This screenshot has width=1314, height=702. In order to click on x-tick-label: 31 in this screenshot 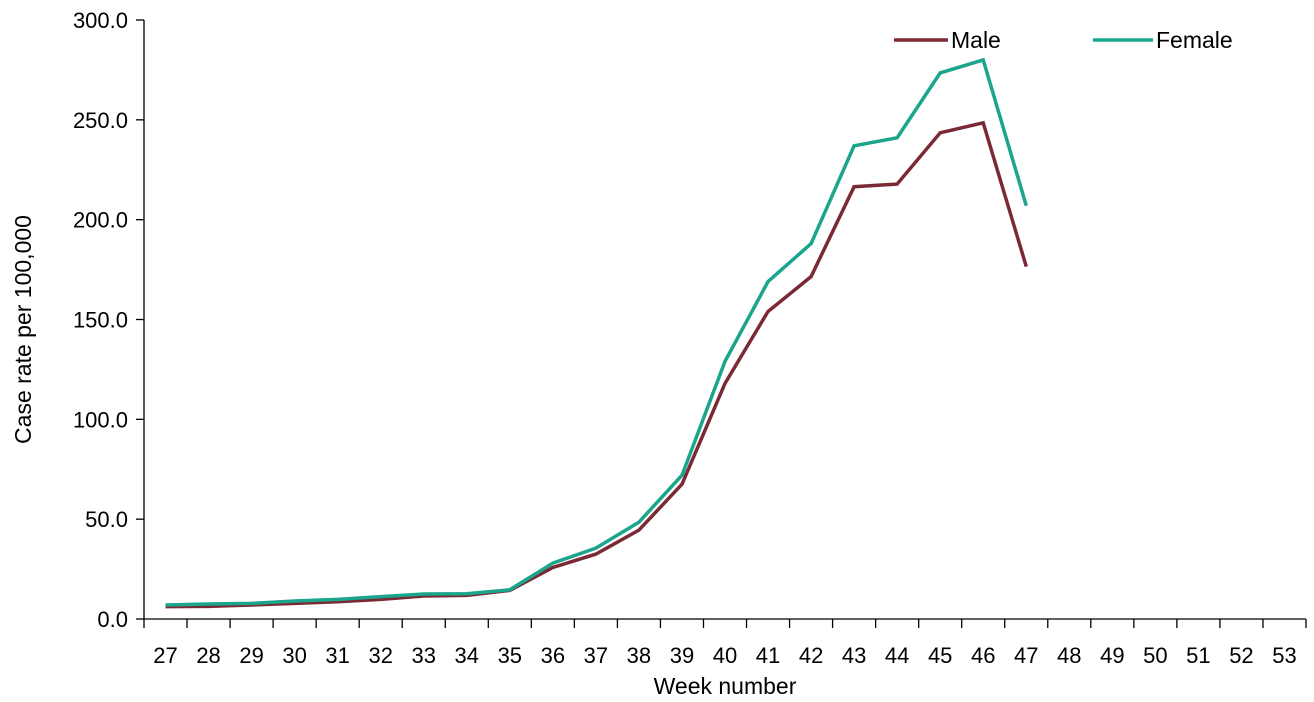, I will do `click(337, 655)`.